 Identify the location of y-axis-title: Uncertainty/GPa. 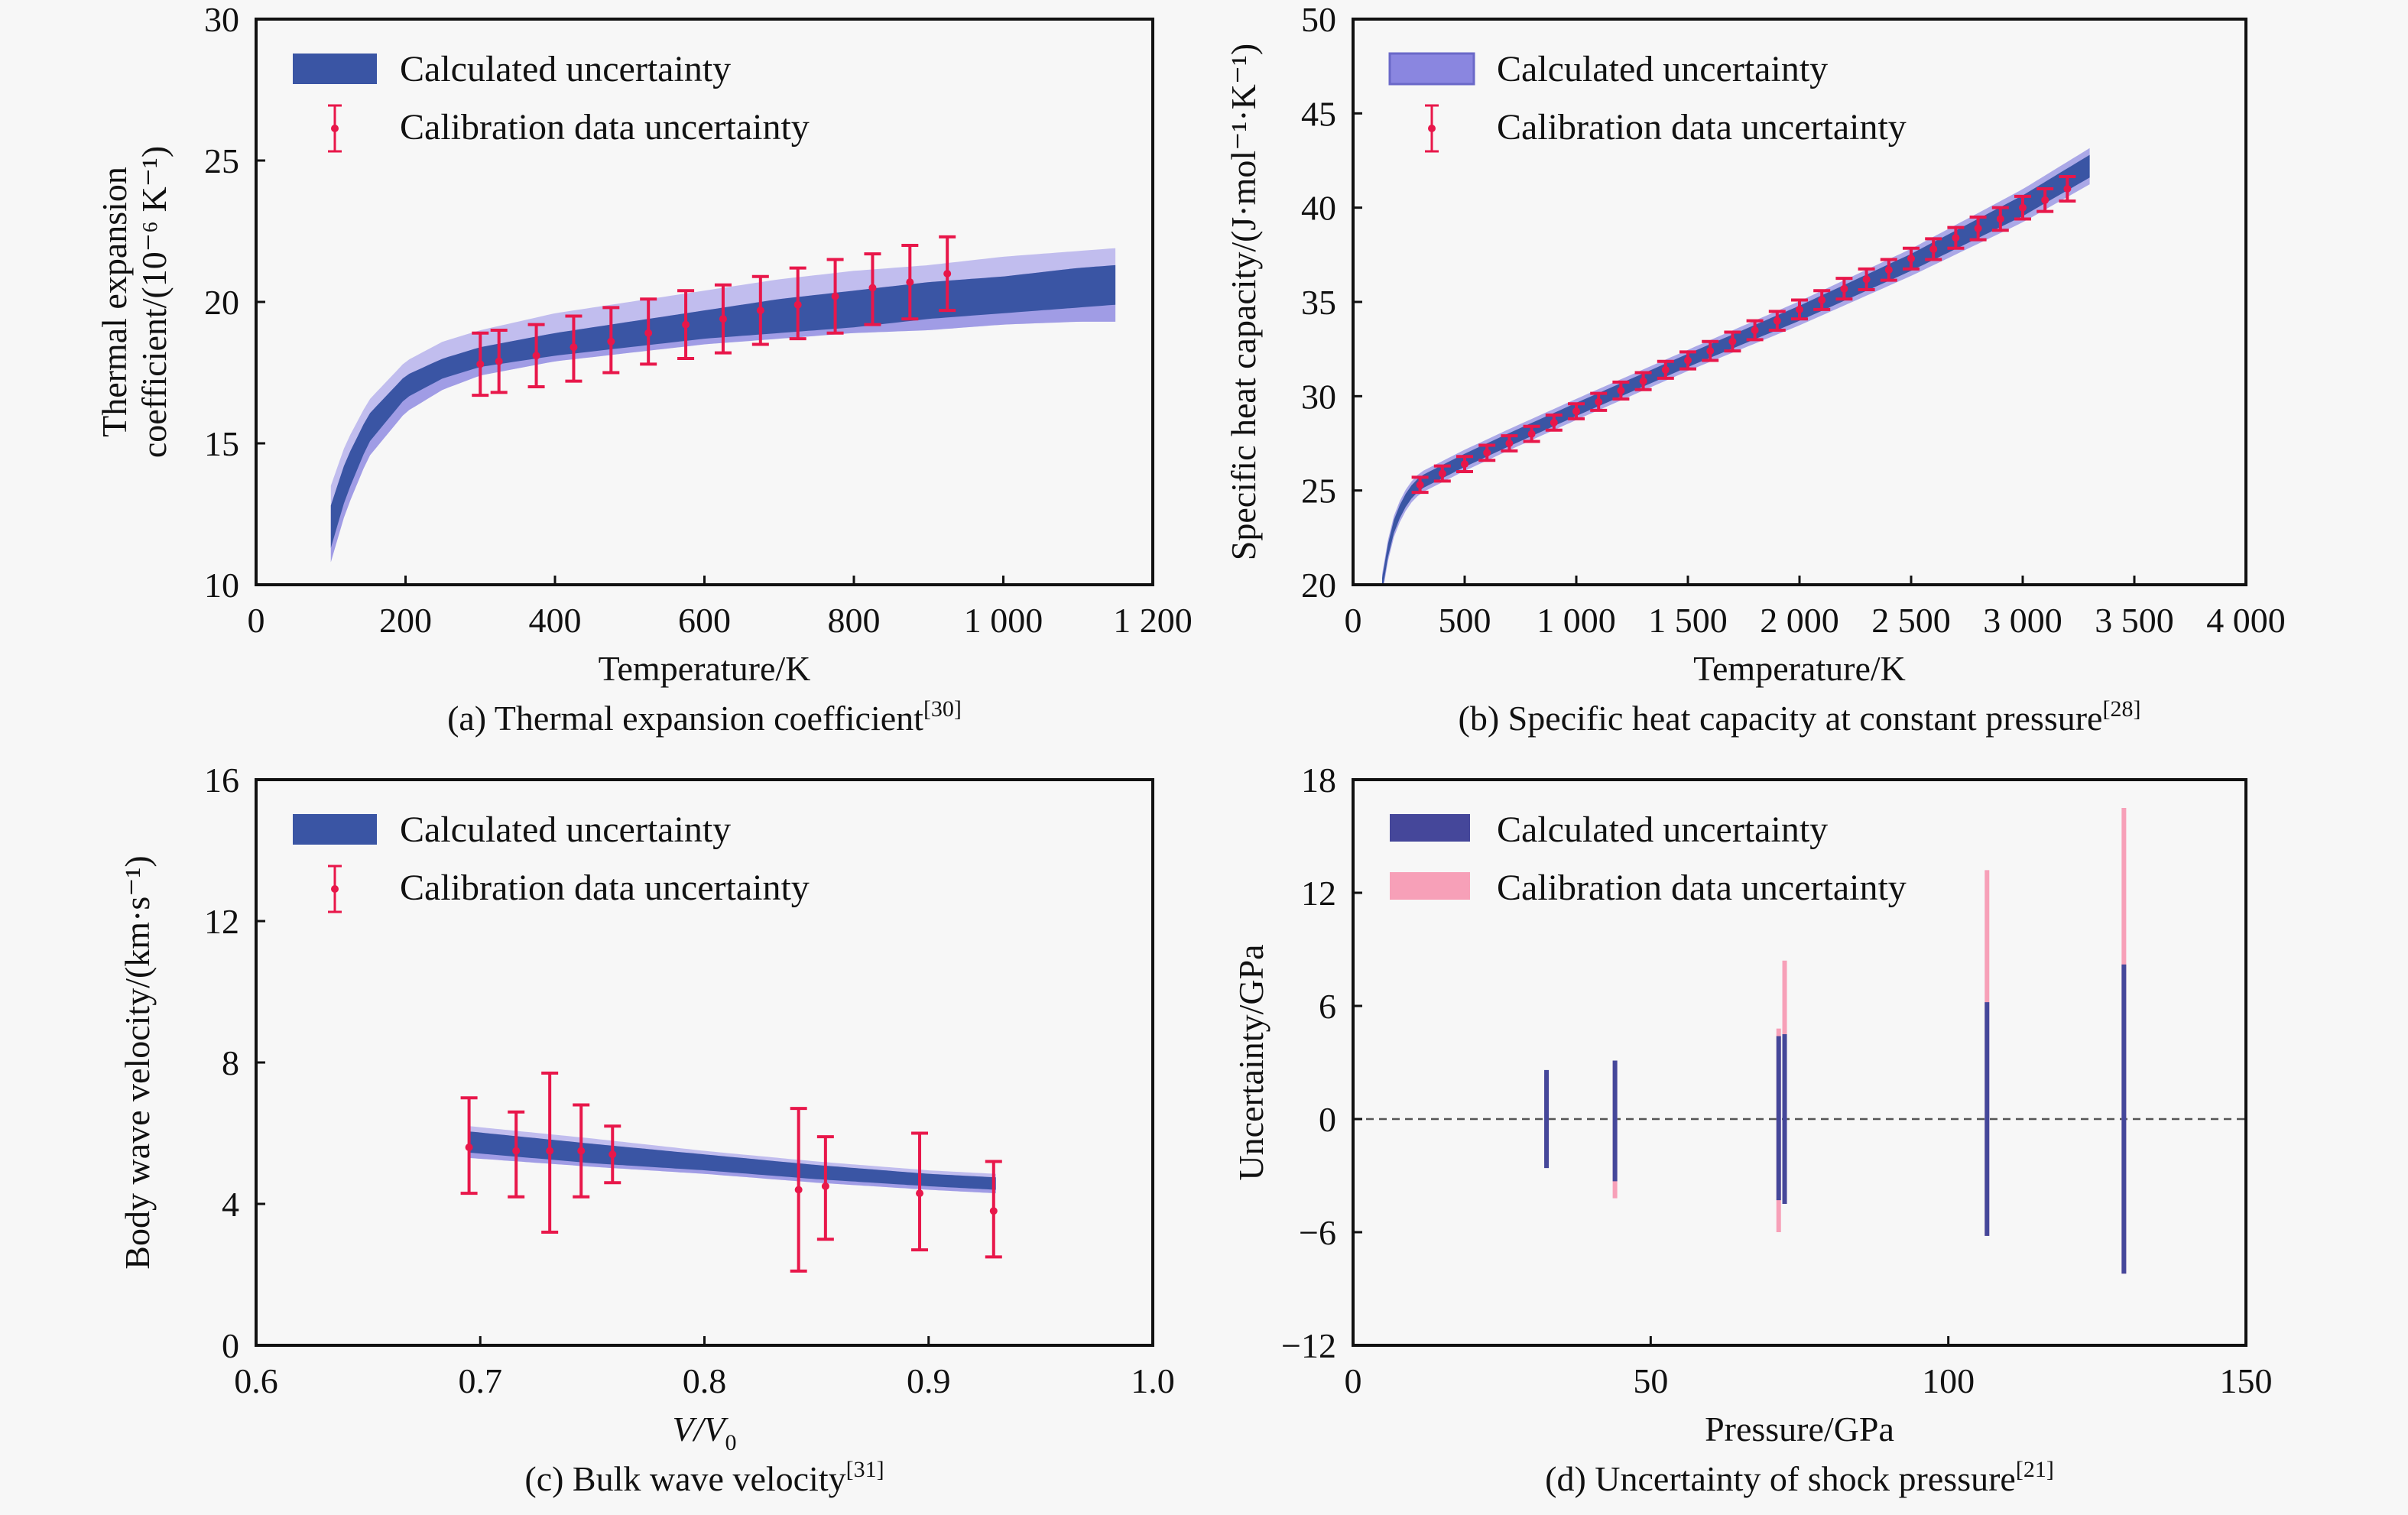
(1252, 1062).